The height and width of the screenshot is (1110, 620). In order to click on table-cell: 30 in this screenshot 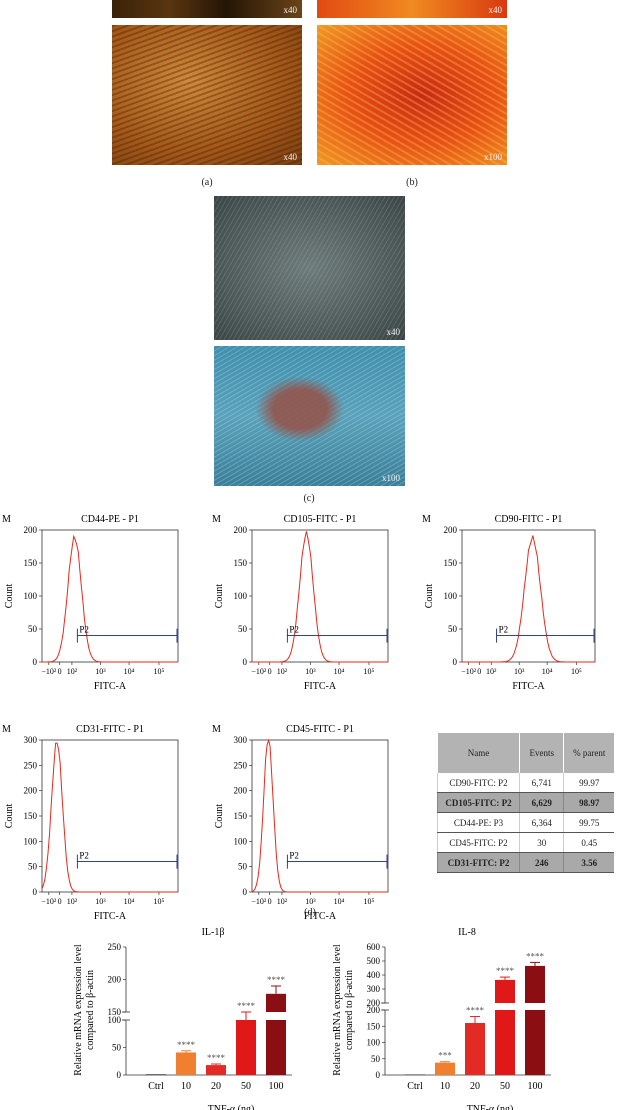, I will do `click(541, 842)`.